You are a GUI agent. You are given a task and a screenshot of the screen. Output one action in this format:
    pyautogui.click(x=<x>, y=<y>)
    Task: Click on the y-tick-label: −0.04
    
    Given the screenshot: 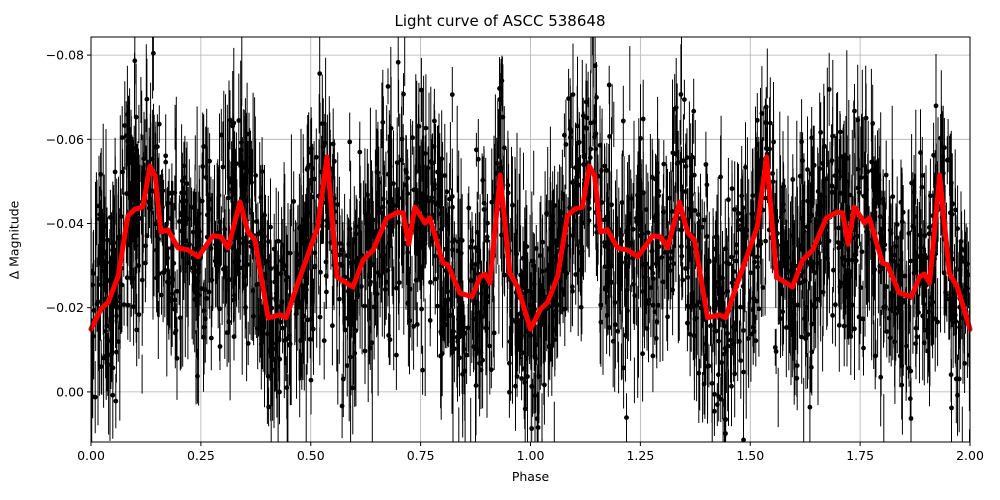 What is the action you would take?
    pyautogui.click(x=65, y=223)
    